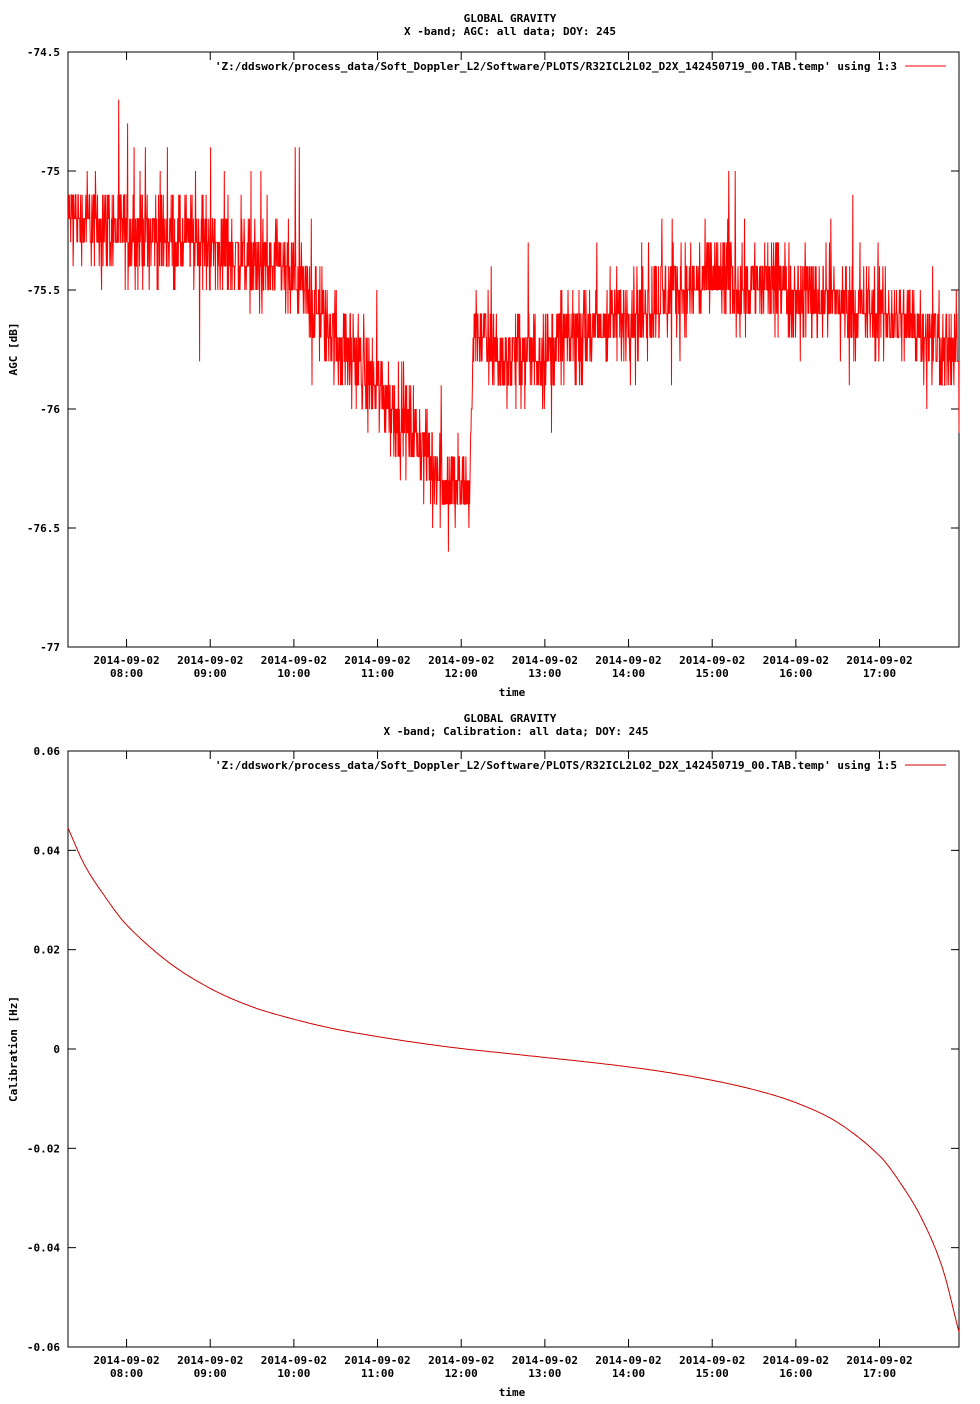 The image size is (980, 1404). Describe the element at coordinates (126, 1373) in the screenshot. I see `calibration-x-tick-time: 08:00` at that location.